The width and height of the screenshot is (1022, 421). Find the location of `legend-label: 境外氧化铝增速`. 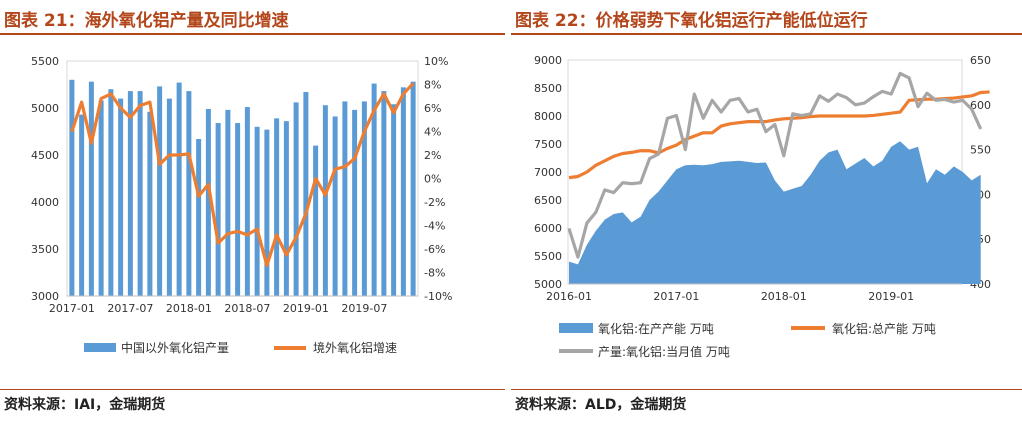

legend-label: 境外氧化铝增速 is located at coordinates (355, 347).